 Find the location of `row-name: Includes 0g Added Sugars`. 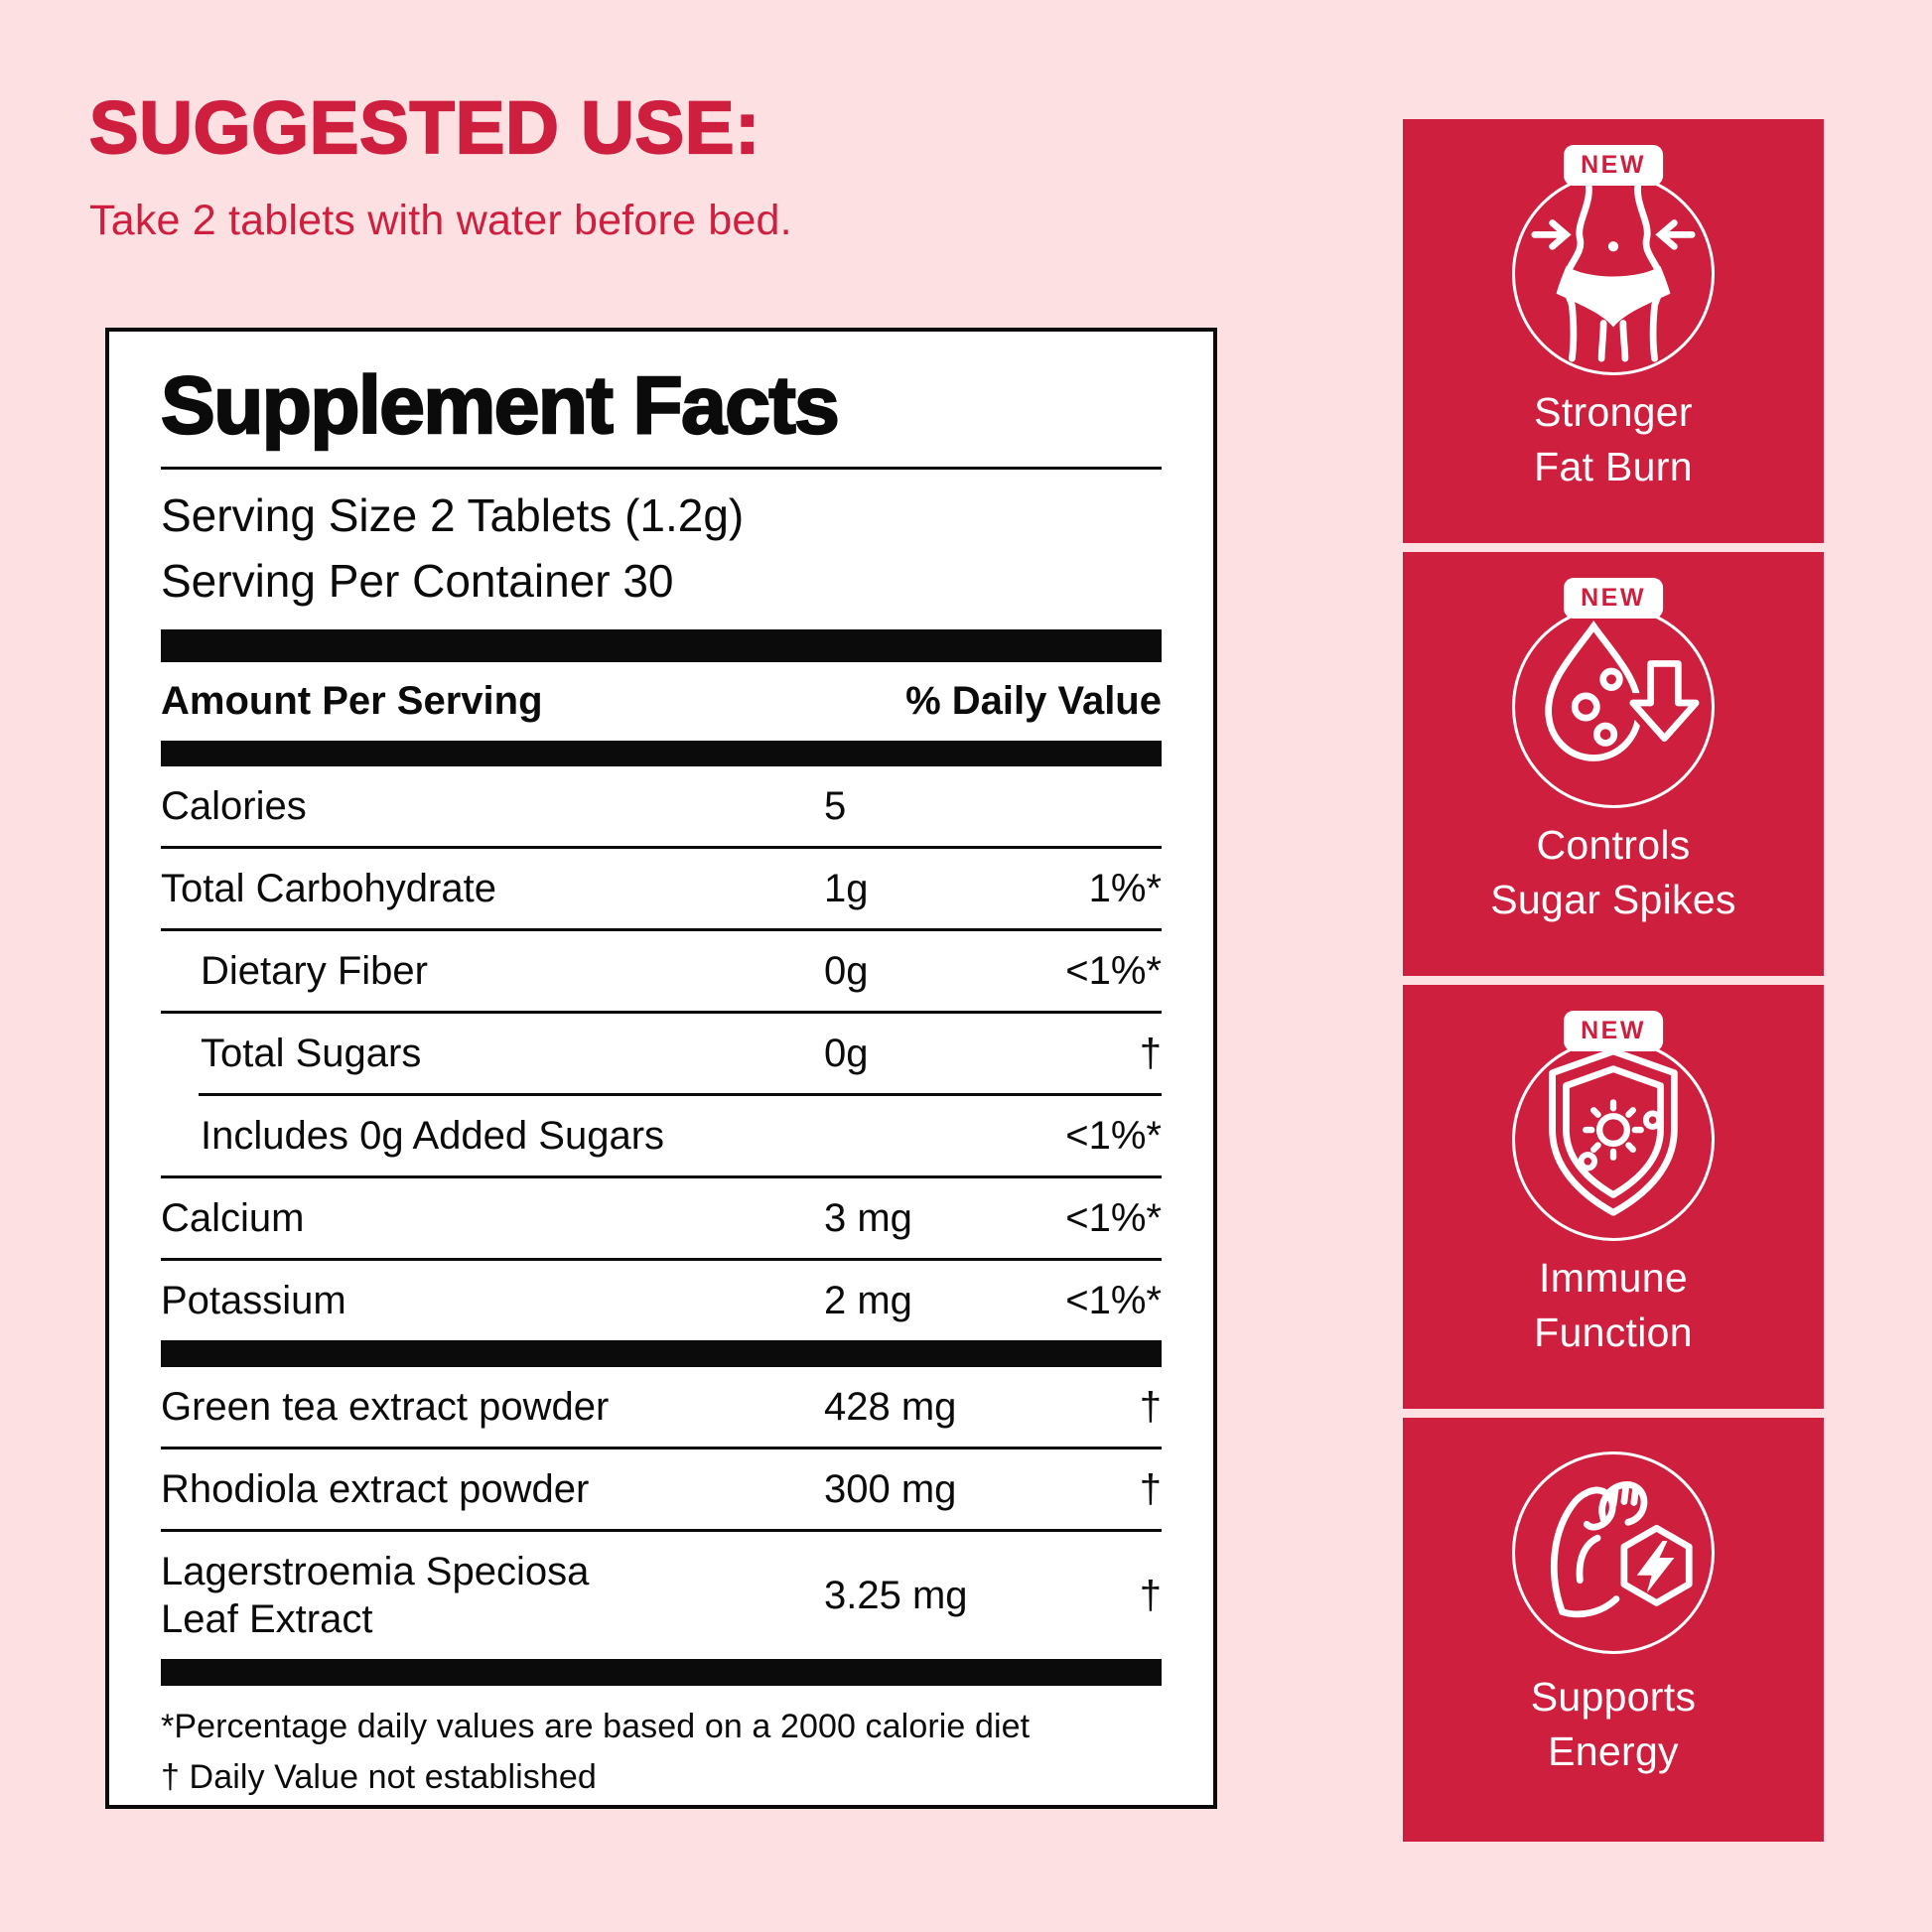

row-name: Includes 0g Added Sugars is located at coordinates (433, 1135).